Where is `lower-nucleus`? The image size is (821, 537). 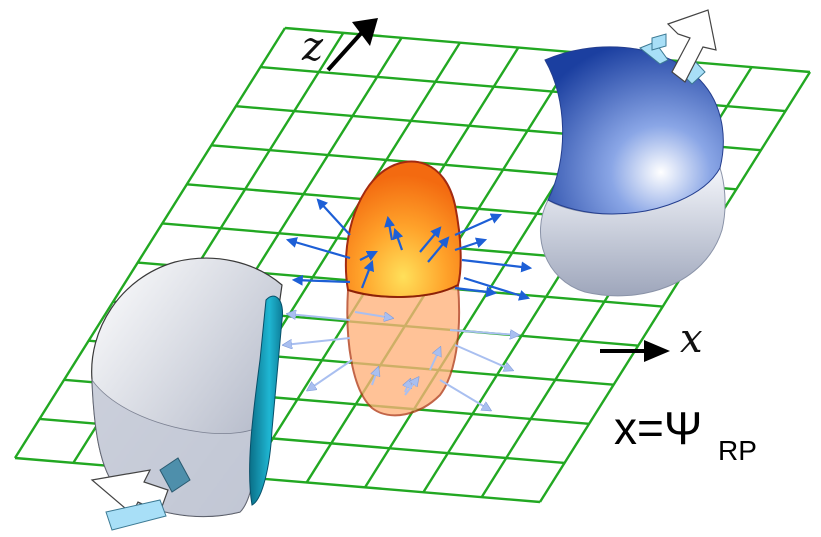 lower-nucleus is located at coordinates (187, 394).